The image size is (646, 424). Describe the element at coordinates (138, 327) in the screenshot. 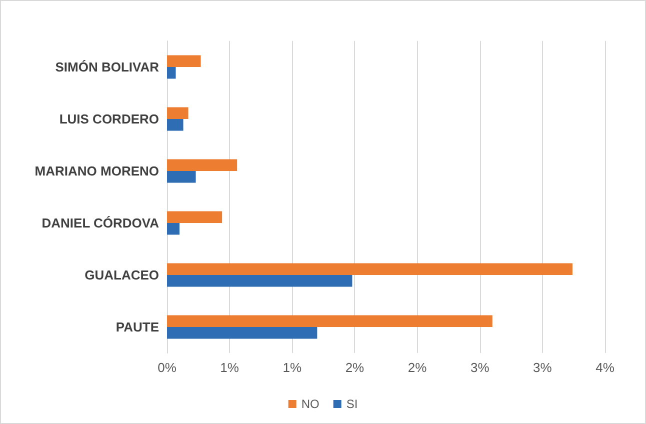

I see `y-tick-label: PAUTE` at that location.